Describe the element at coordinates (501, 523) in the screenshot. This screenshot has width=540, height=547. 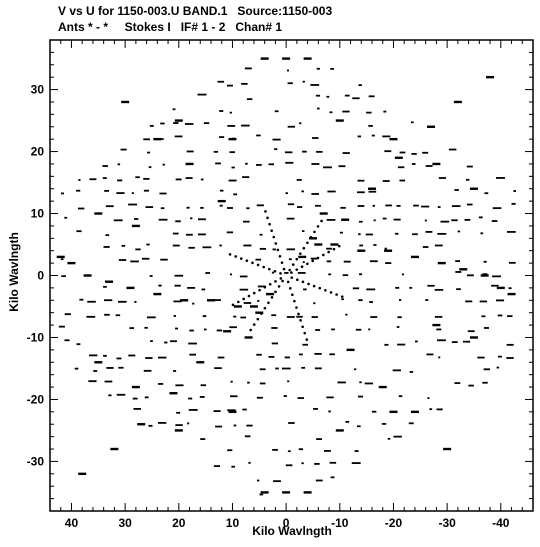
I see `x-tick-label: -40` at that location.